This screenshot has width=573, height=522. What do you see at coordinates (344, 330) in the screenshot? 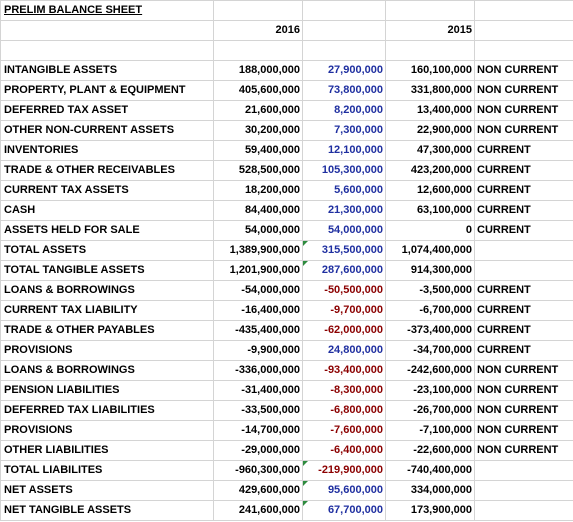
I see `change-cell: -62,000,000` at bounding box center [344, 330].